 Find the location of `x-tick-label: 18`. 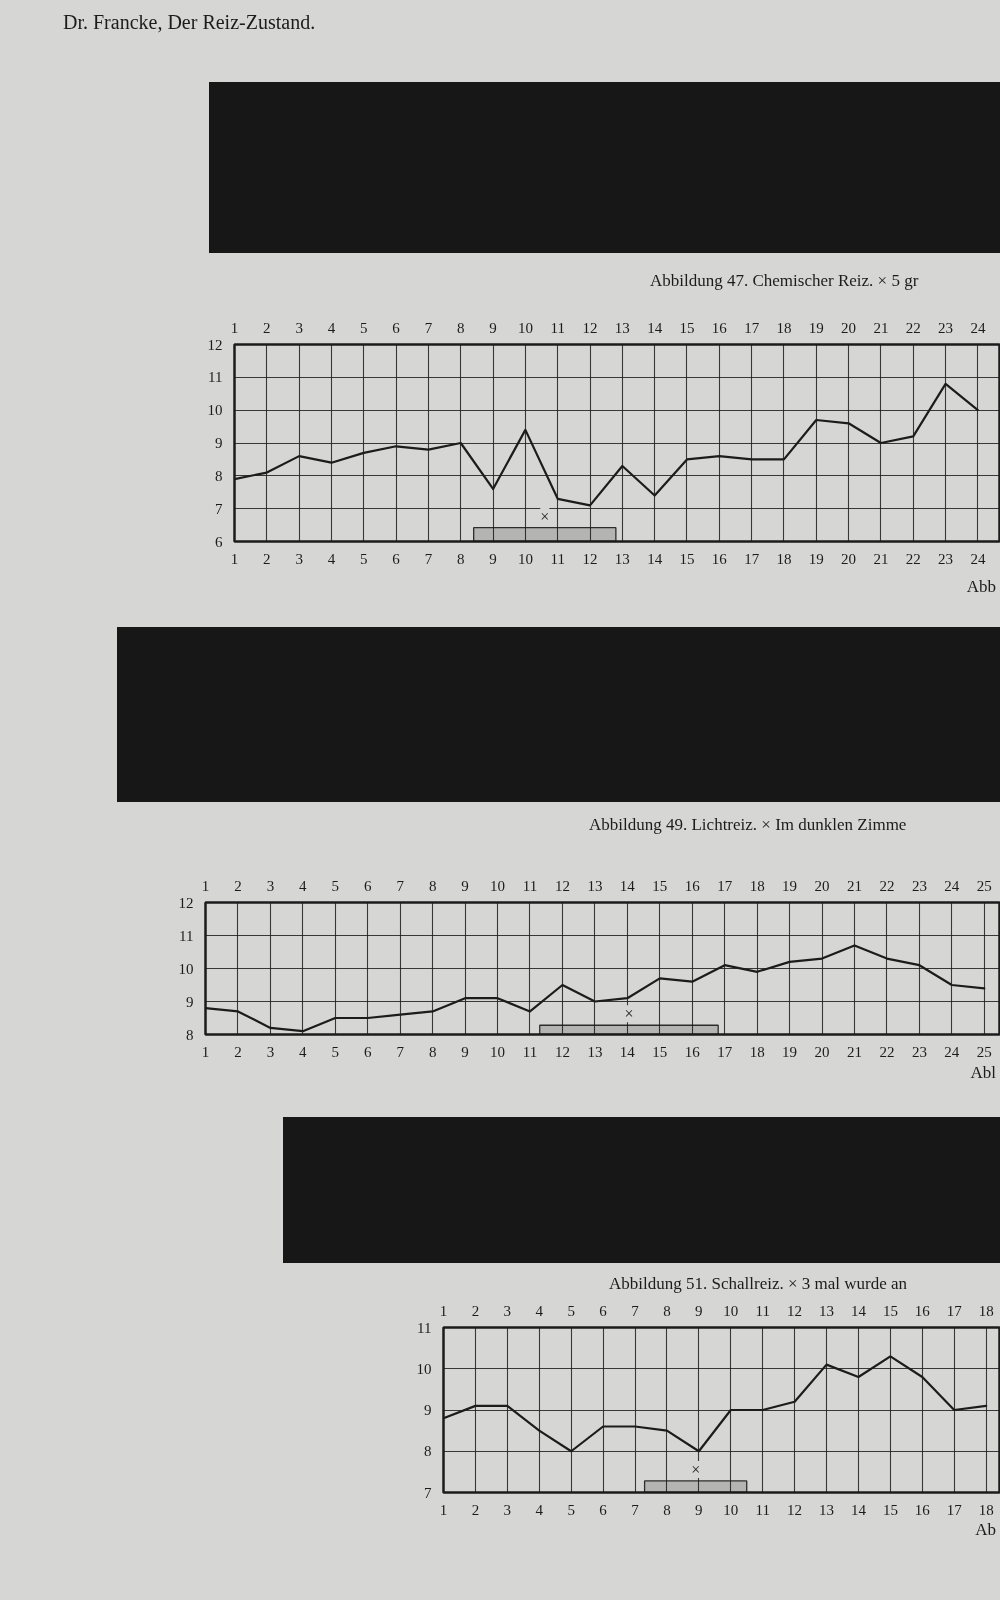

x-tick-label: 18 is located at coordinates (784, 558).